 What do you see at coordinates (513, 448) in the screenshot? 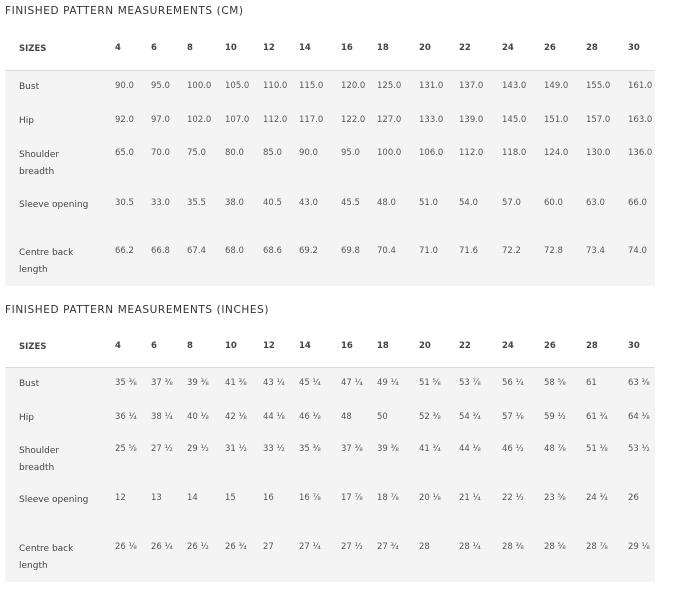
I see `table-cell: 46 ¹⁄₂` at bounding box center [513, 448].